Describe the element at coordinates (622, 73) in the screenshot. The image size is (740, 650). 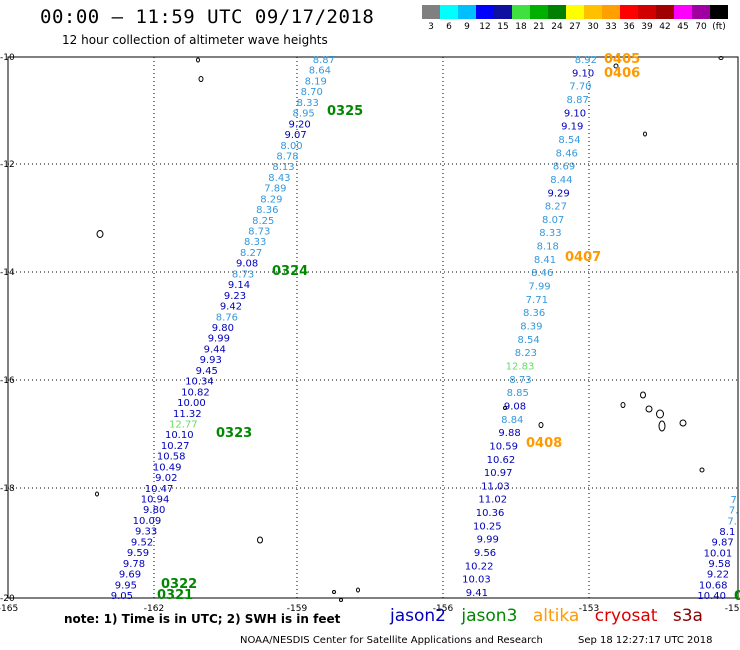
I see `pass-time-label: 0406` at that location.